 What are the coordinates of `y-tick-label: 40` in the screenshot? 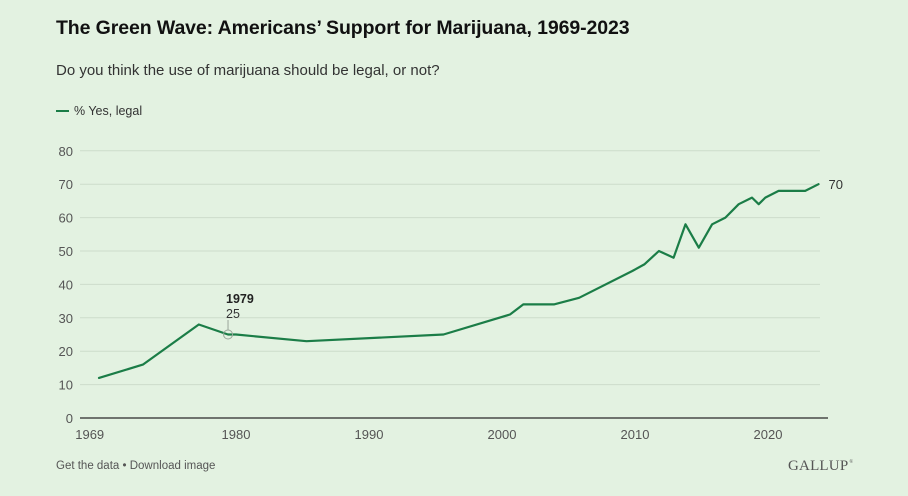 It's located at (66, 284).